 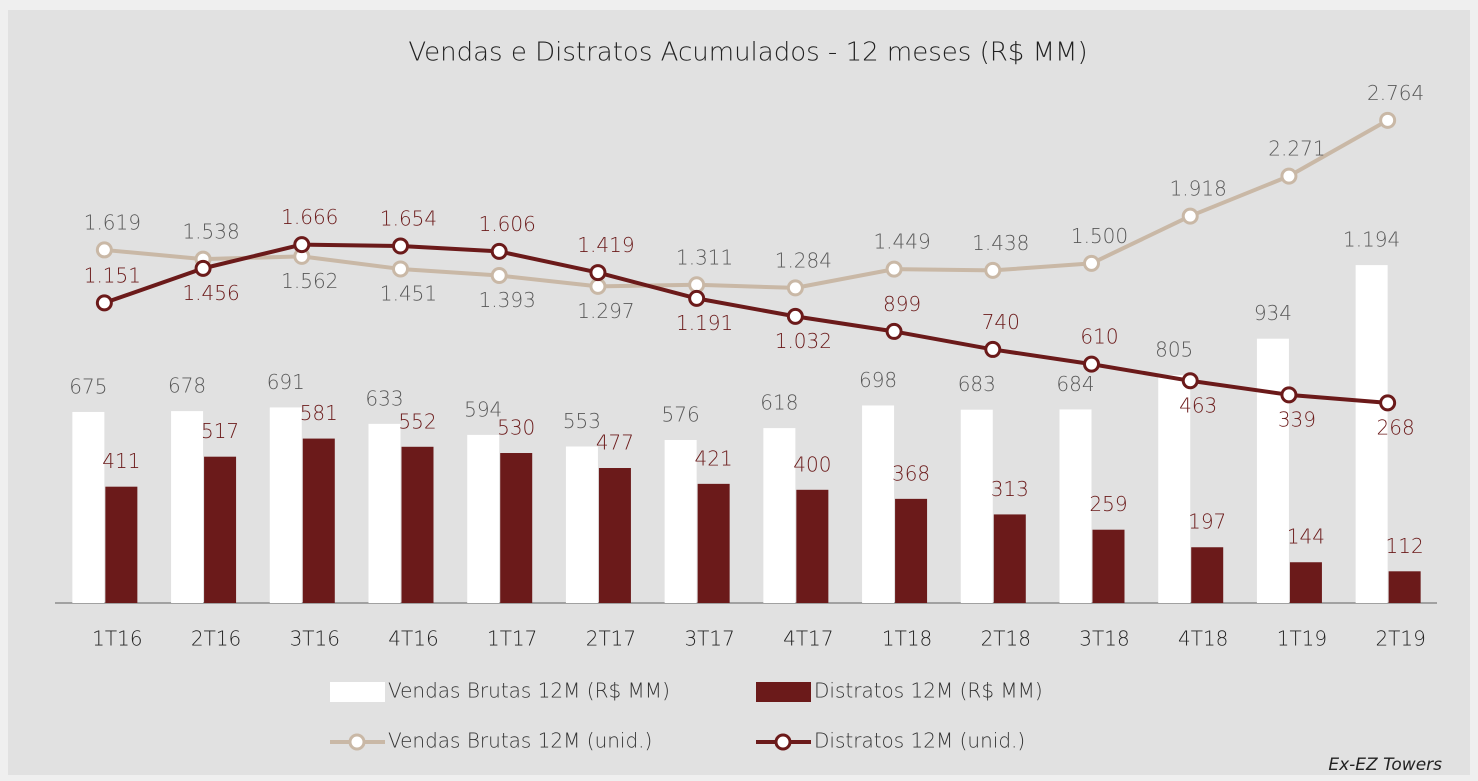 I want to click on bar-value-label: 197, so click(x=1207, y=522).